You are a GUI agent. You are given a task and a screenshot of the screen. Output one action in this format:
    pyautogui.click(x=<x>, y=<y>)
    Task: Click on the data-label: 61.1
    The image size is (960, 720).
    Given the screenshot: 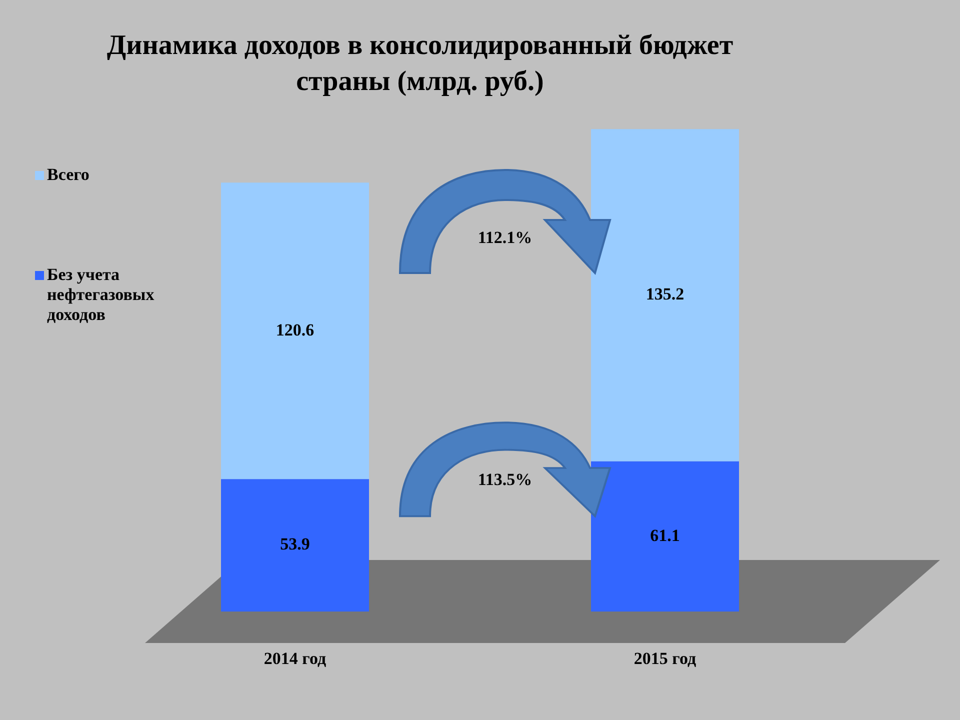 What is the action you would take?
    pyautogui.click(x=665, y=535)
    